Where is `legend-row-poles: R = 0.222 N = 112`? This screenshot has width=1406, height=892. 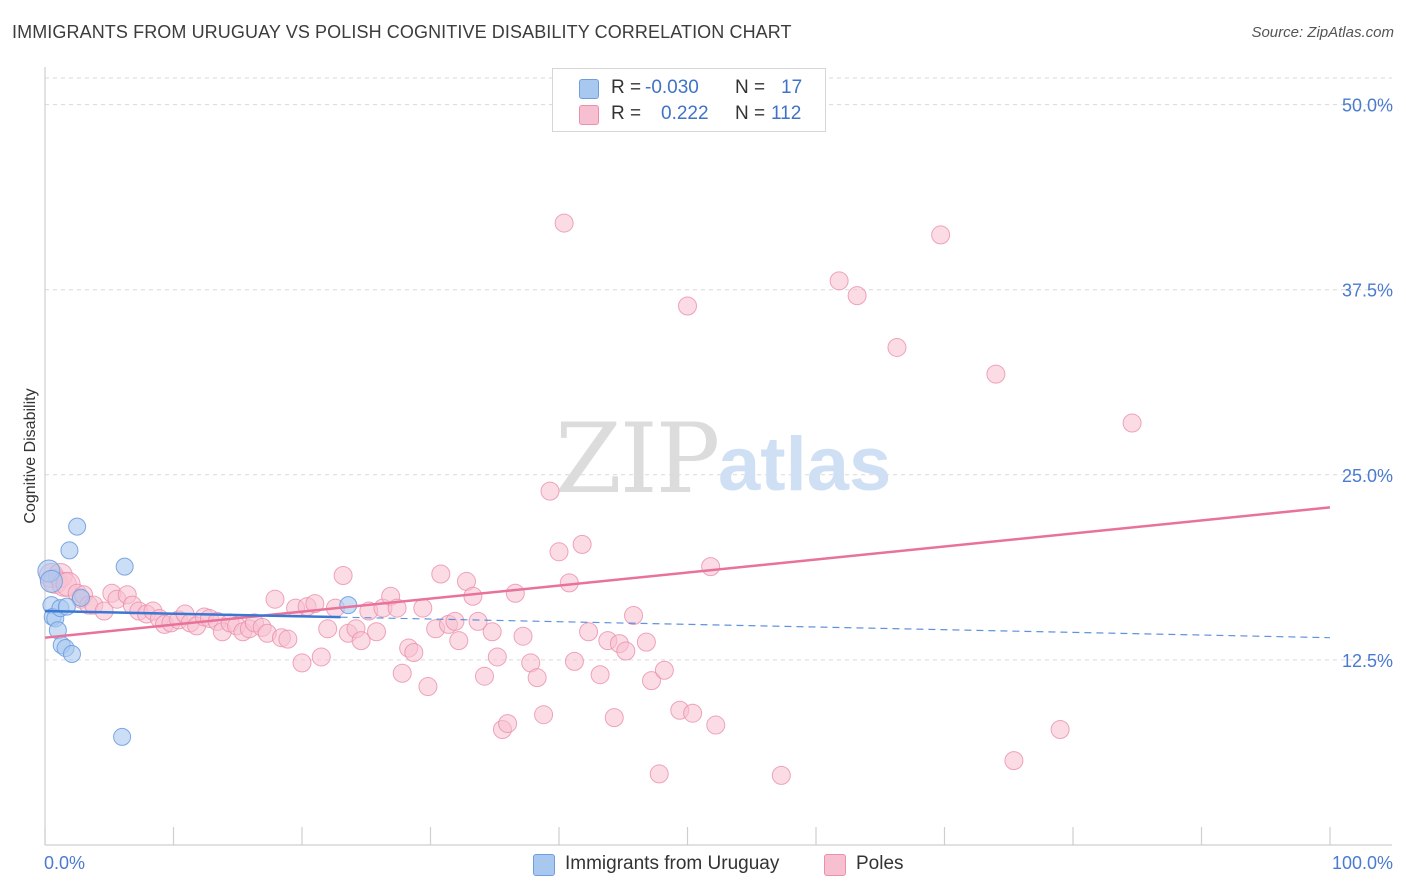
legend-row-poles: R = 0.222 N = 112 is located at coordinates (689, 114).